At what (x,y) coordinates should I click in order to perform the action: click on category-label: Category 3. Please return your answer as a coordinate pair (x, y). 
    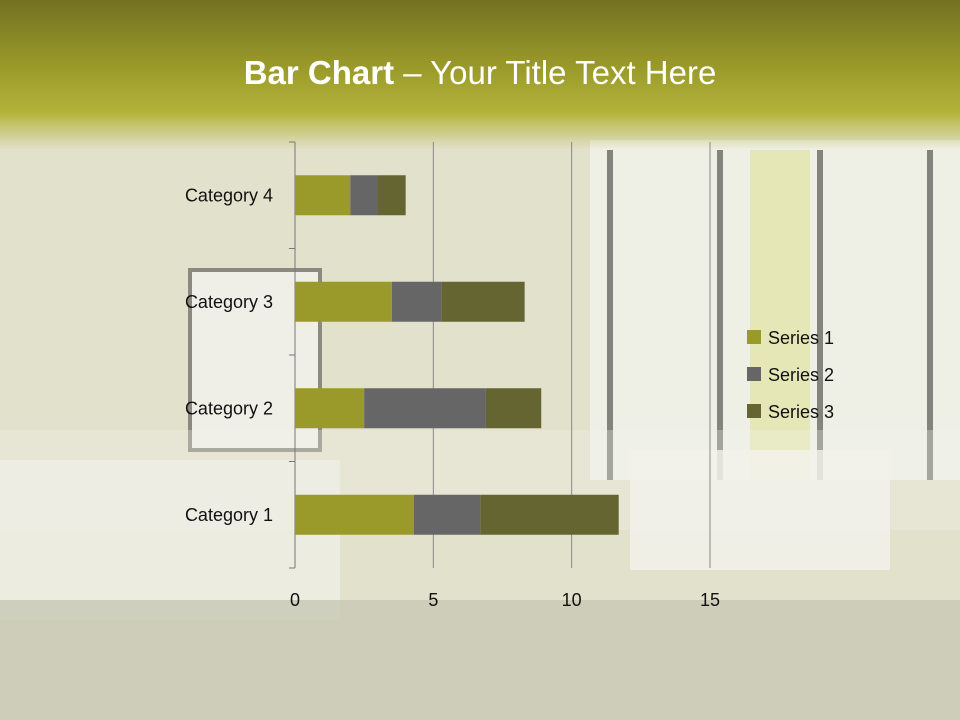
    Looking at the image, I should click on (229, 302).